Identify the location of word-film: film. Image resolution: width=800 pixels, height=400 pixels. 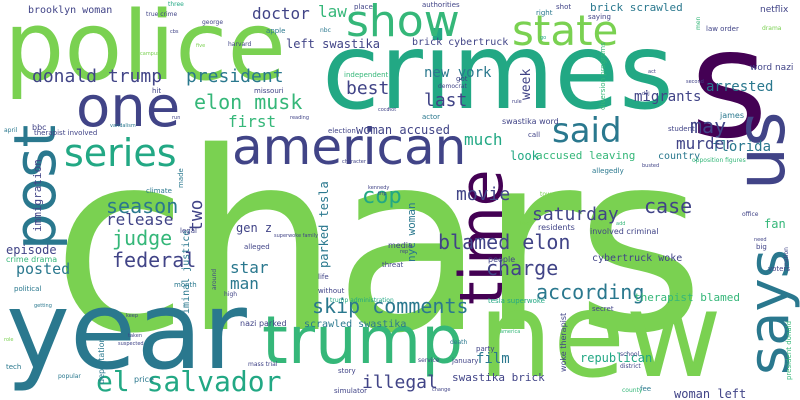
(493, 359).